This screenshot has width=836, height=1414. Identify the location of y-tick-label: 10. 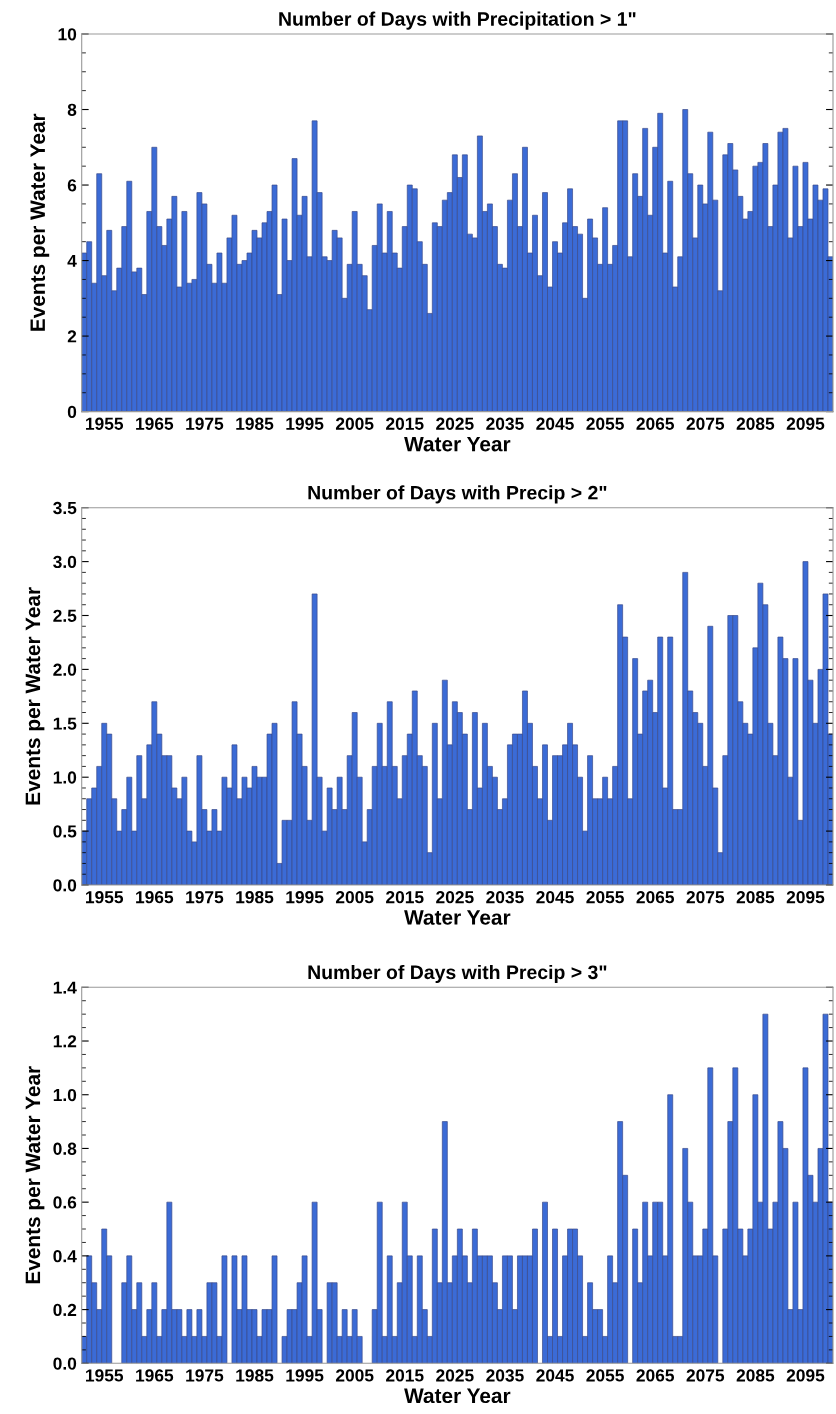
(67, 34).